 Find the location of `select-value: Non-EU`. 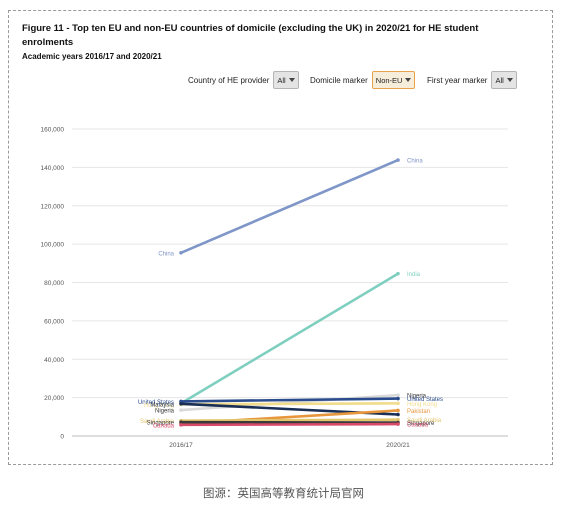

select-value: Non-EU is located at coordinates (389, 80).